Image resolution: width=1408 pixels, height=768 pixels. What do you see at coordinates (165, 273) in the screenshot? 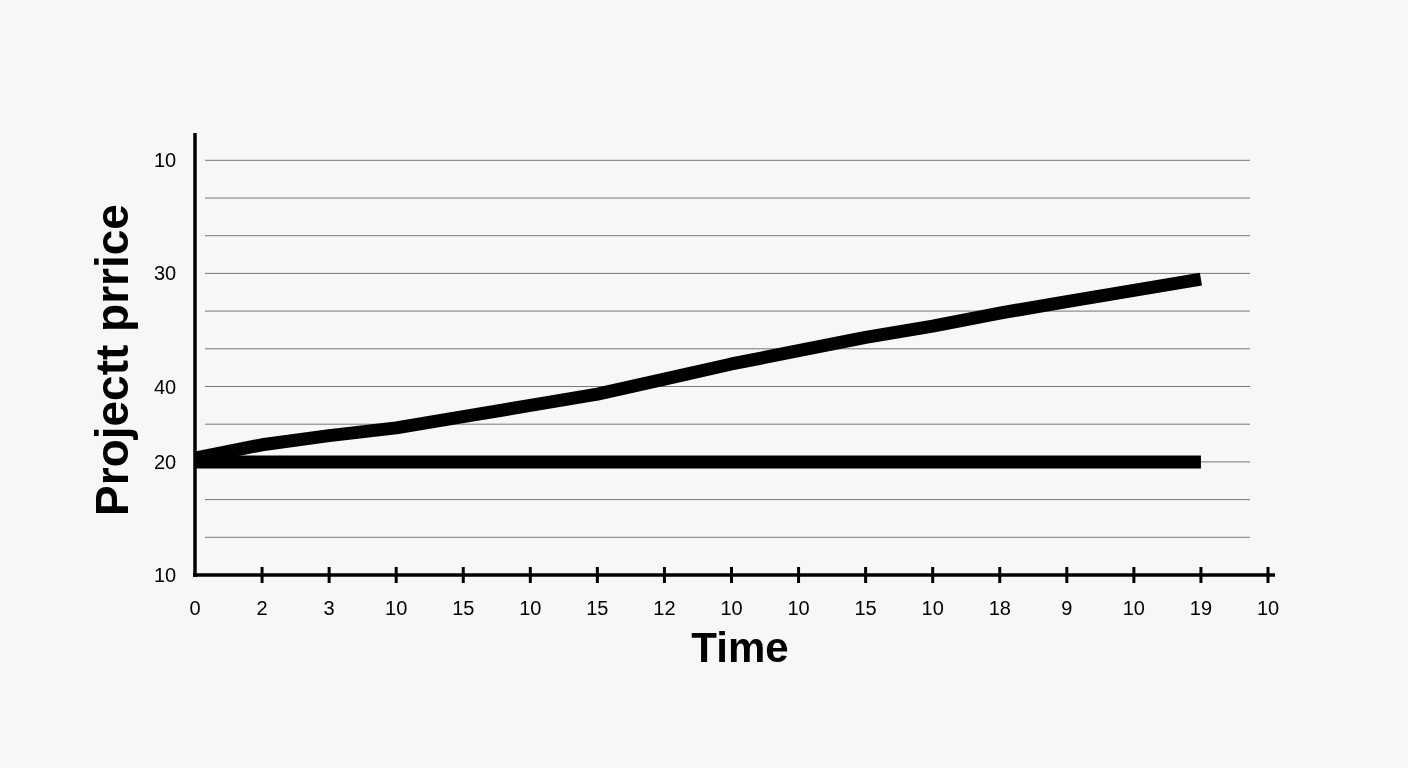
I see `text: 30` at bounding box center [165, 273].